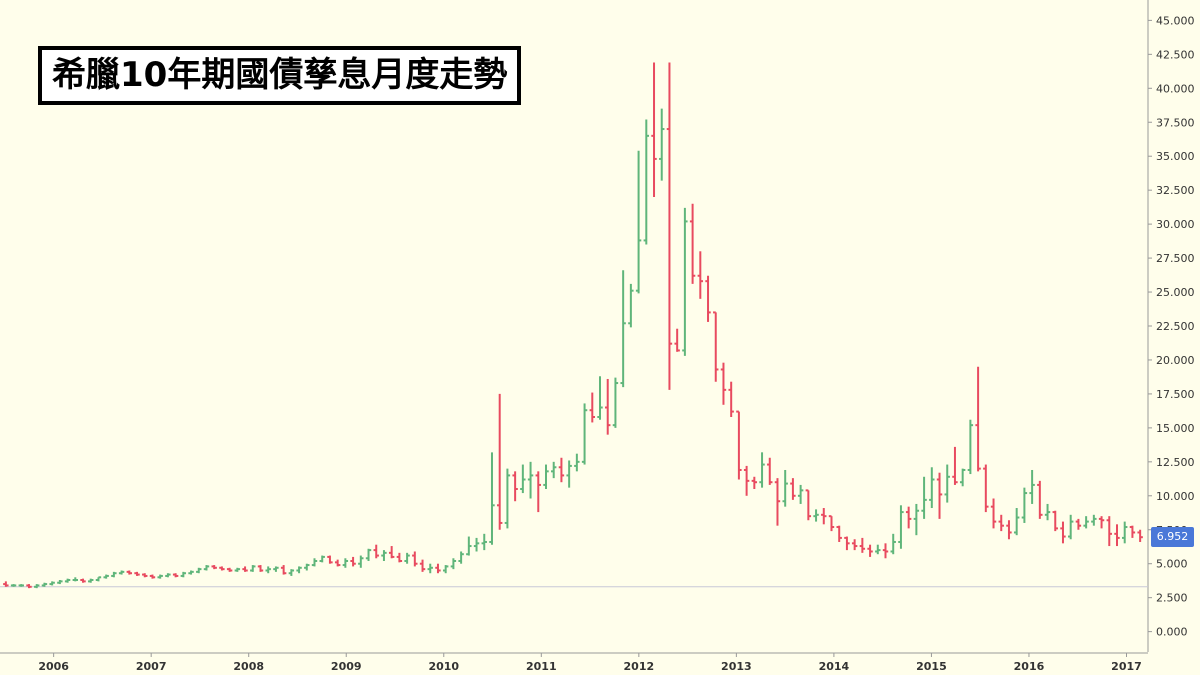 Image resolution: width=1200 pixels, height=675 pixels. Describe the element at coordinates (1175, 156) in the screenshot. I see `y-tick-label: 35.000` at that location.